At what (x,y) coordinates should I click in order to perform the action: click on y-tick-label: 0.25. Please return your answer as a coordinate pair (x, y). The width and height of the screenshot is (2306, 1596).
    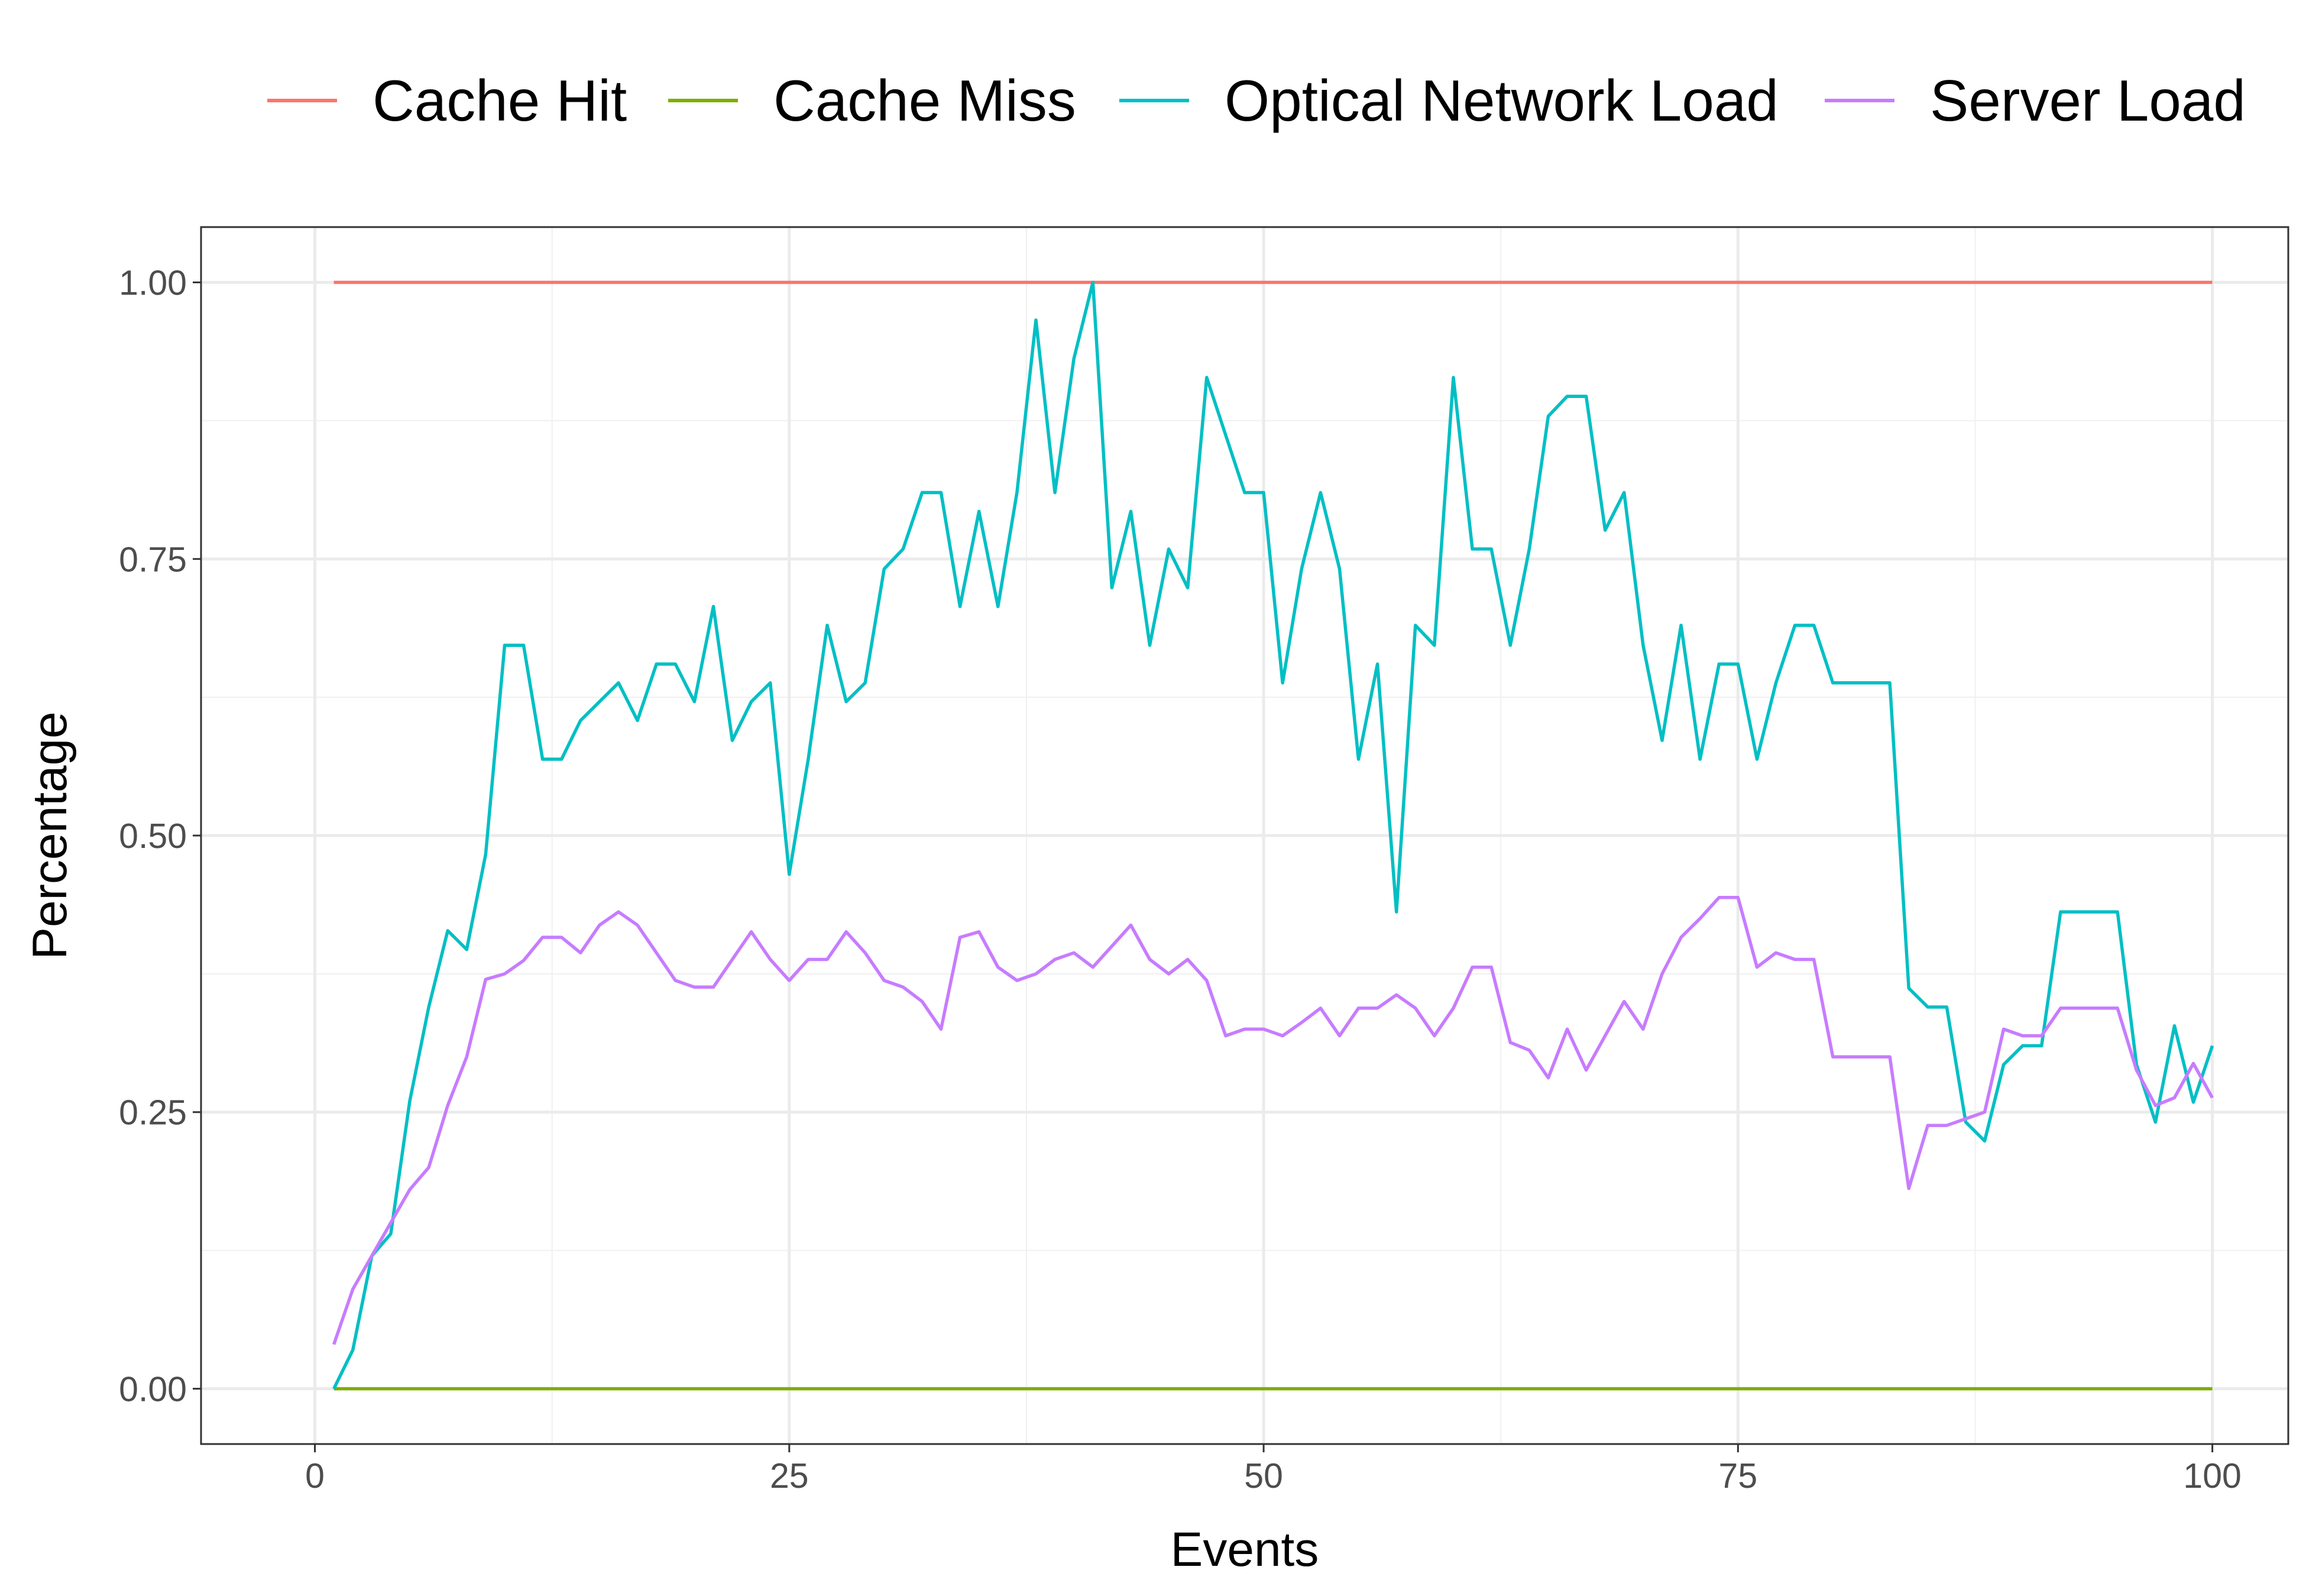
    Looking at the image, I should click on (153, 1112).